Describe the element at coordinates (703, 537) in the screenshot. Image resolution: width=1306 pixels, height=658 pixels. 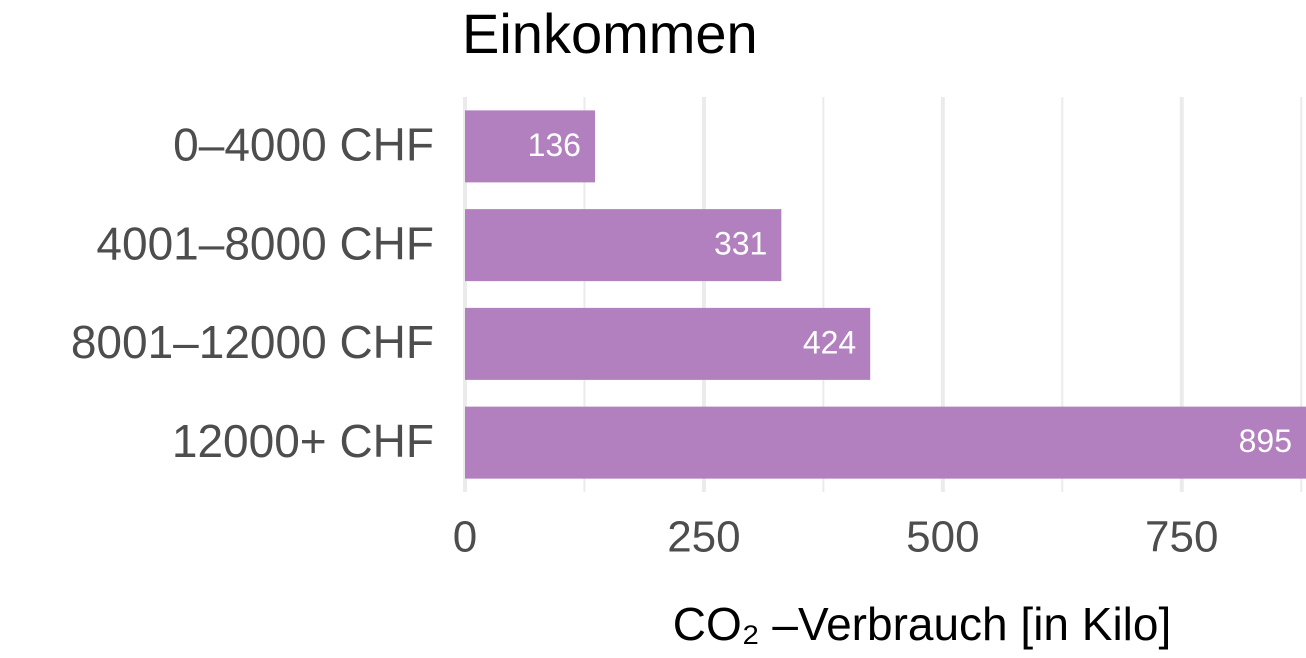
I see `x-tick-label: 250` at that location.